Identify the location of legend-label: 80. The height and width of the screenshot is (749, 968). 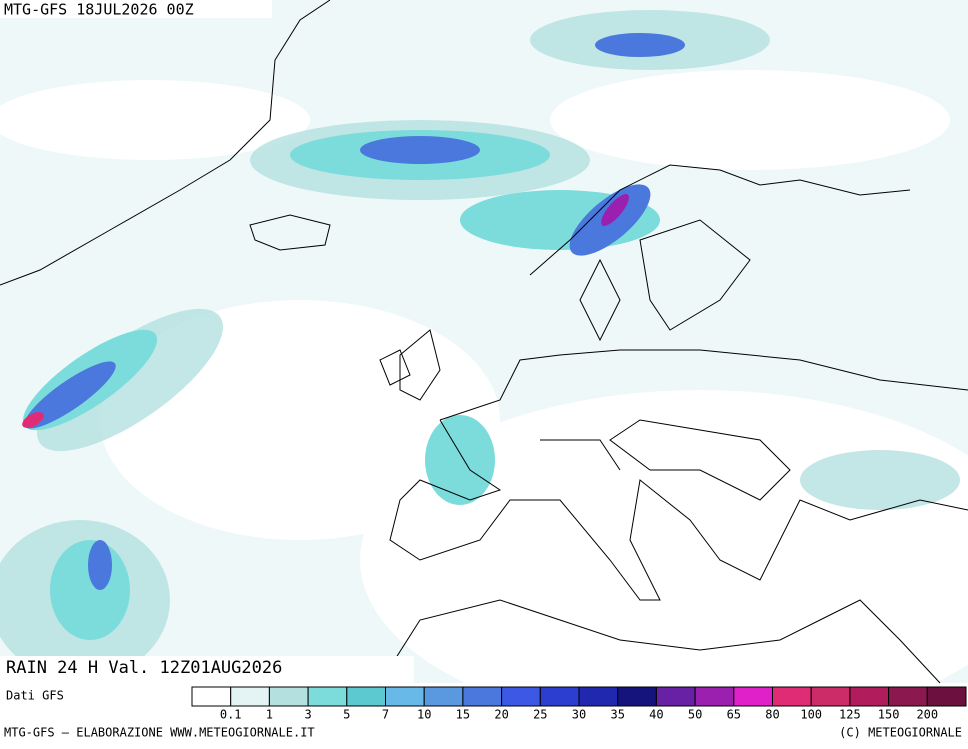
(772, 715).